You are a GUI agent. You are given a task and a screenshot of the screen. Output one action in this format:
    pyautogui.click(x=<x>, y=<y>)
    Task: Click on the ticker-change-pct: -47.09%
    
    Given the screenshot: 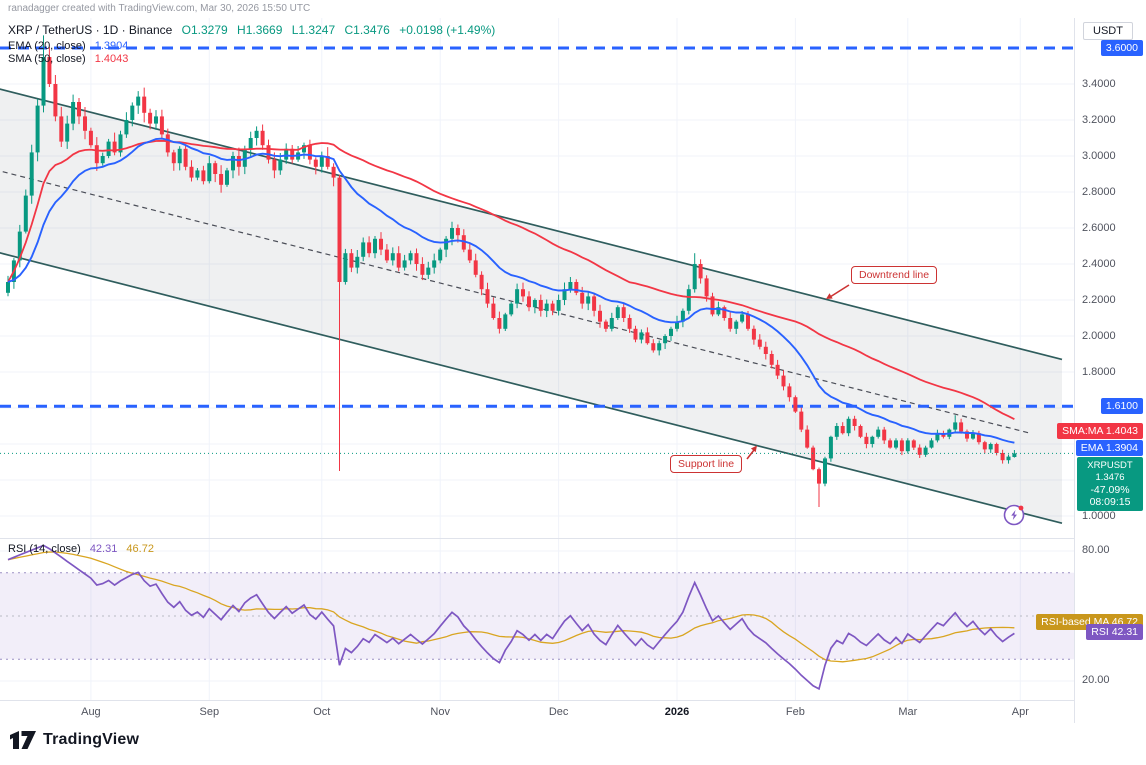 What is the action you would take?
    pyautogui.click(x=1110, y=490)
    